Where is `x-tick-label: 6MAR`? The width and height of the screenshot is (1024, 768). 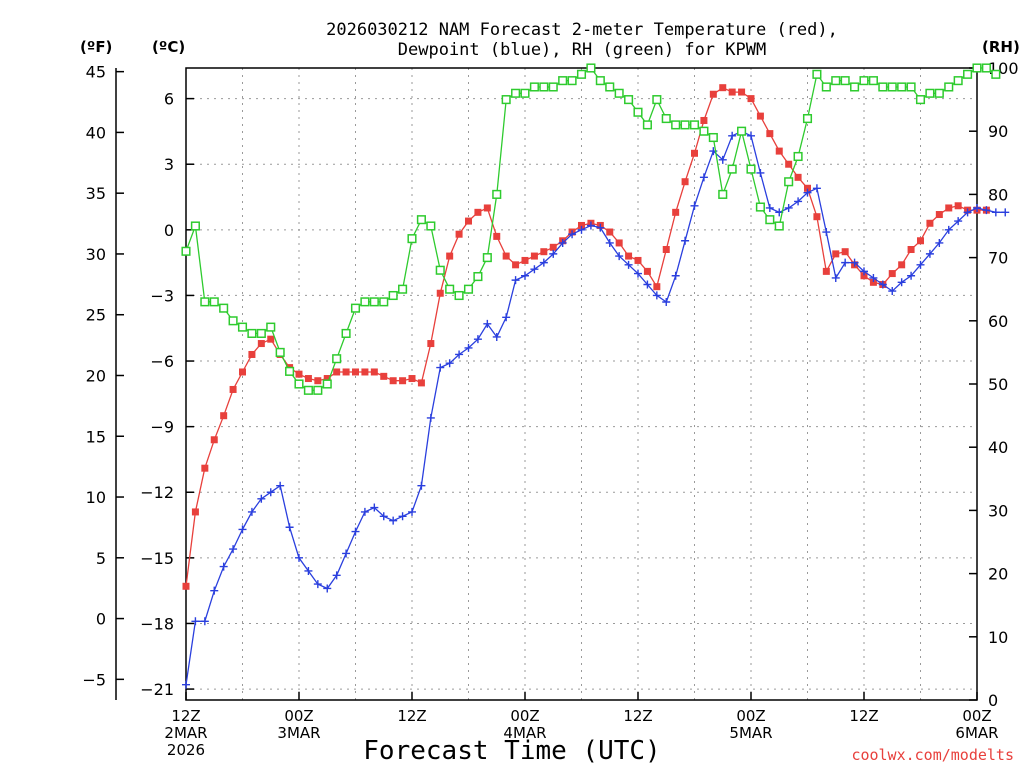
x-tick-label: 6MAR is located at coordinates (976, 733).